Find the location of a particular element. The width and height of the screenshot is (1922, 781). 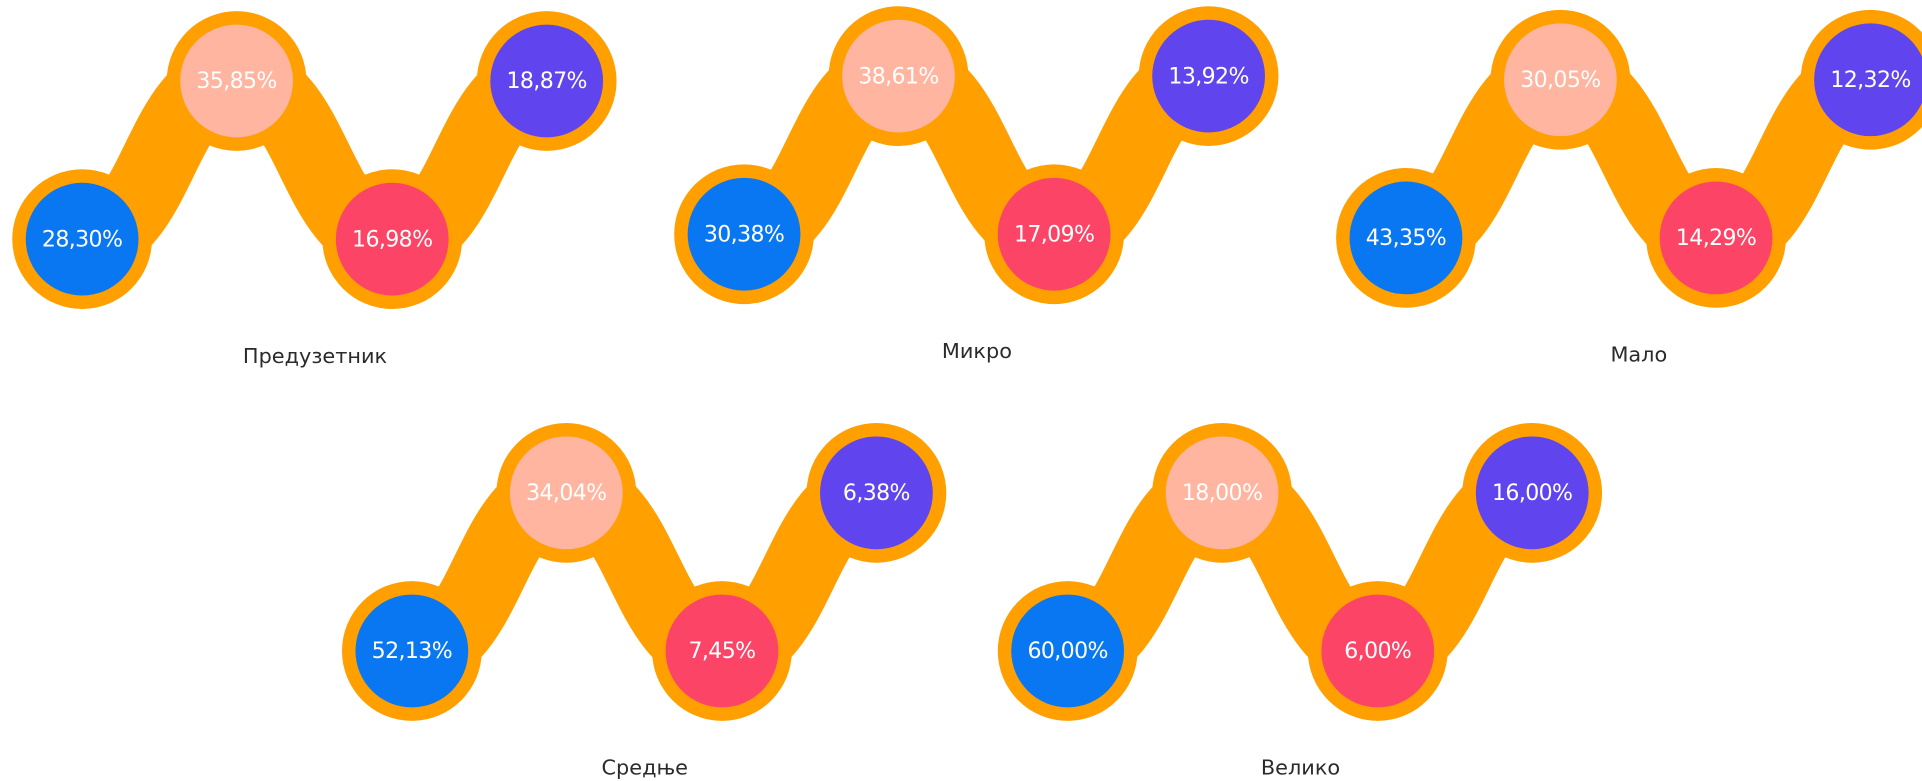

bubble-value: 6,38% is located at coordinates (876, 493).